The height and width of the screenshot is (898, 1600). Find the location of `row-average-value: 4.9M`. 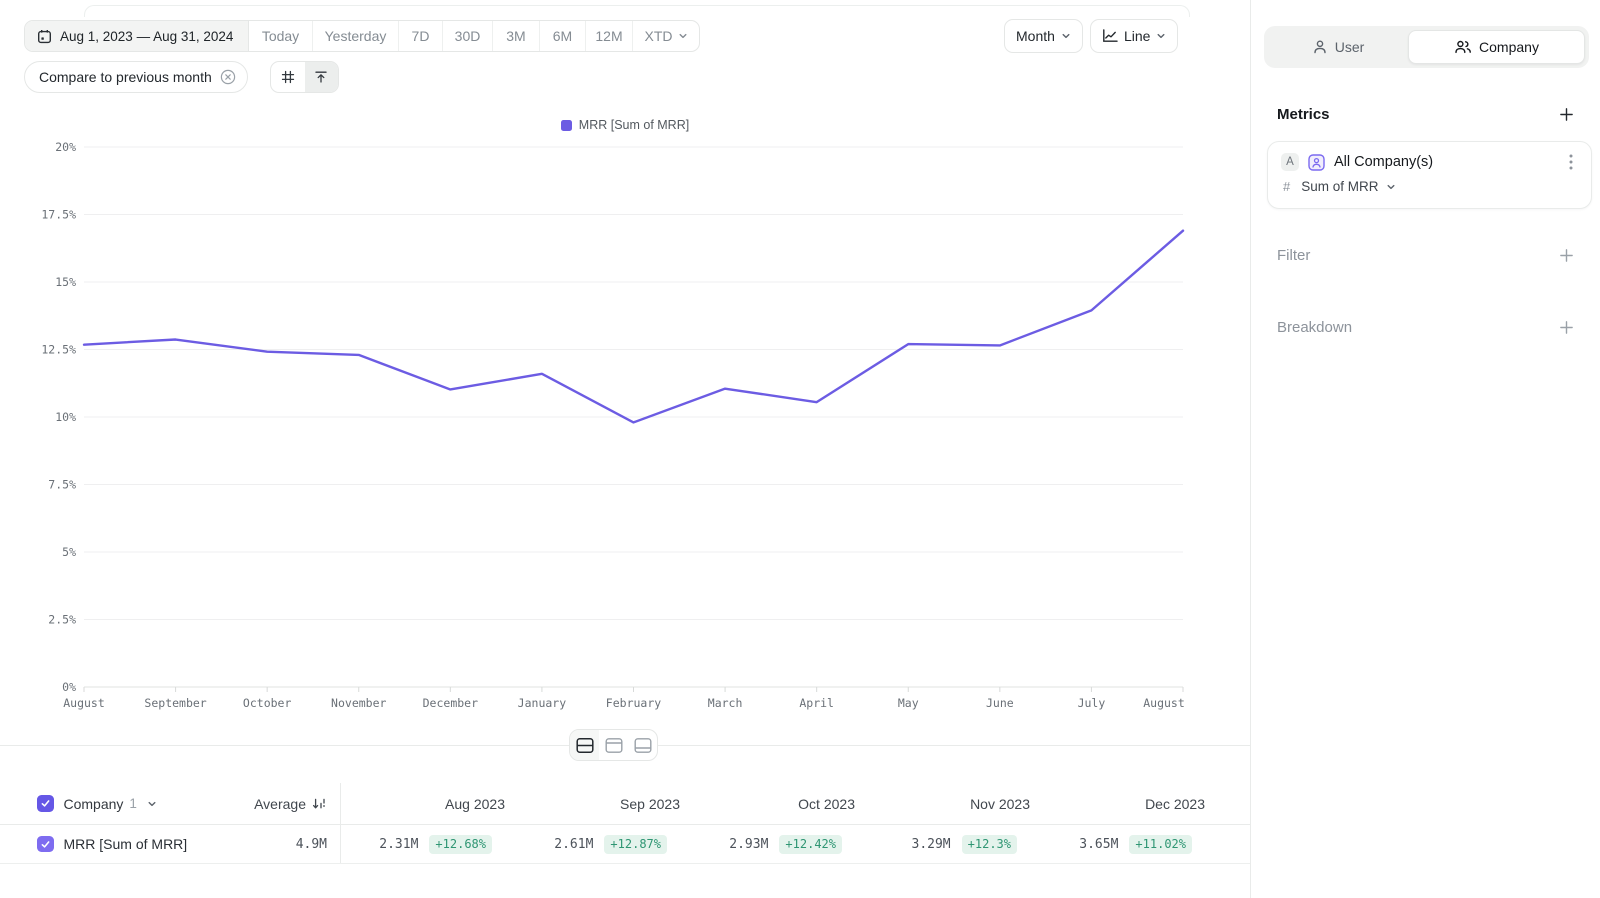

row-average-value: 4.9M is located at coordinates (311, 844).